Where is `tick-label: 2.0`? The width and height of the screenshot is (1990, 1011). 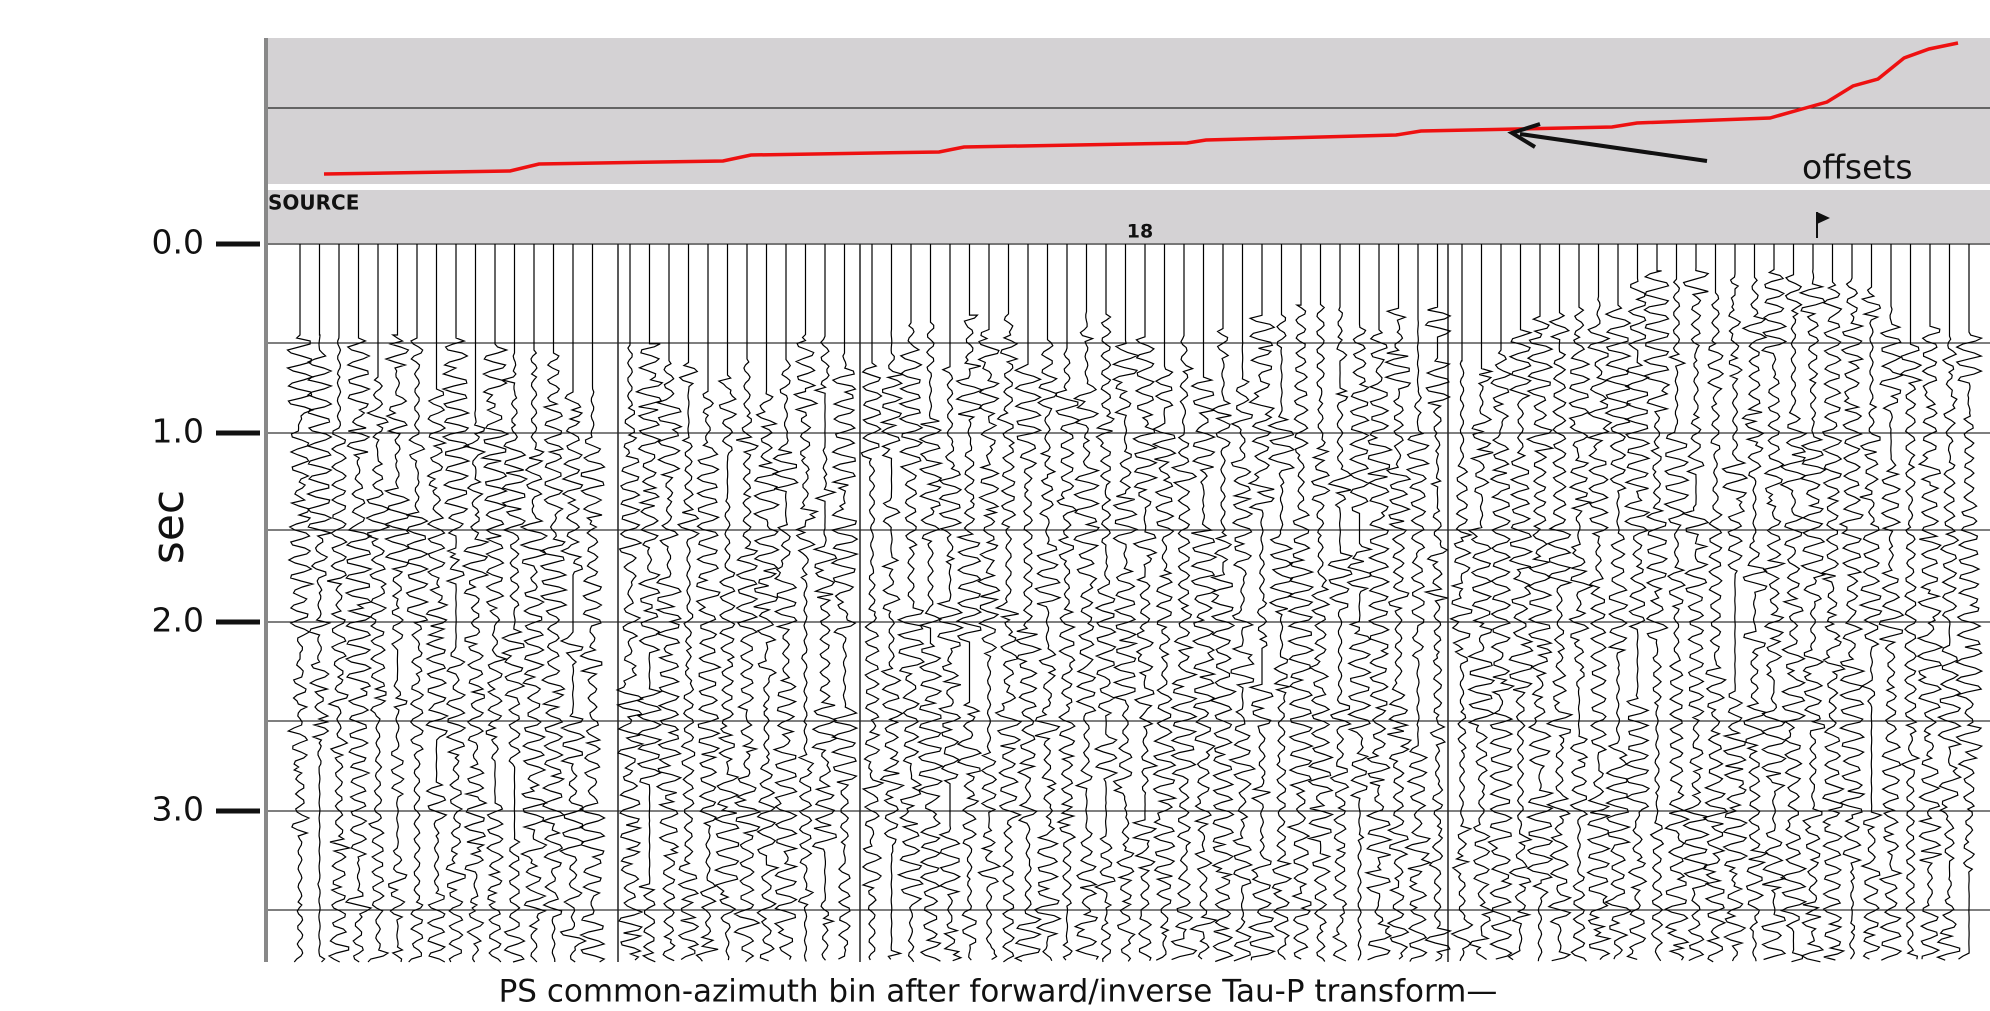 tick-label: 2.0 is located at coordinates (178, 620).